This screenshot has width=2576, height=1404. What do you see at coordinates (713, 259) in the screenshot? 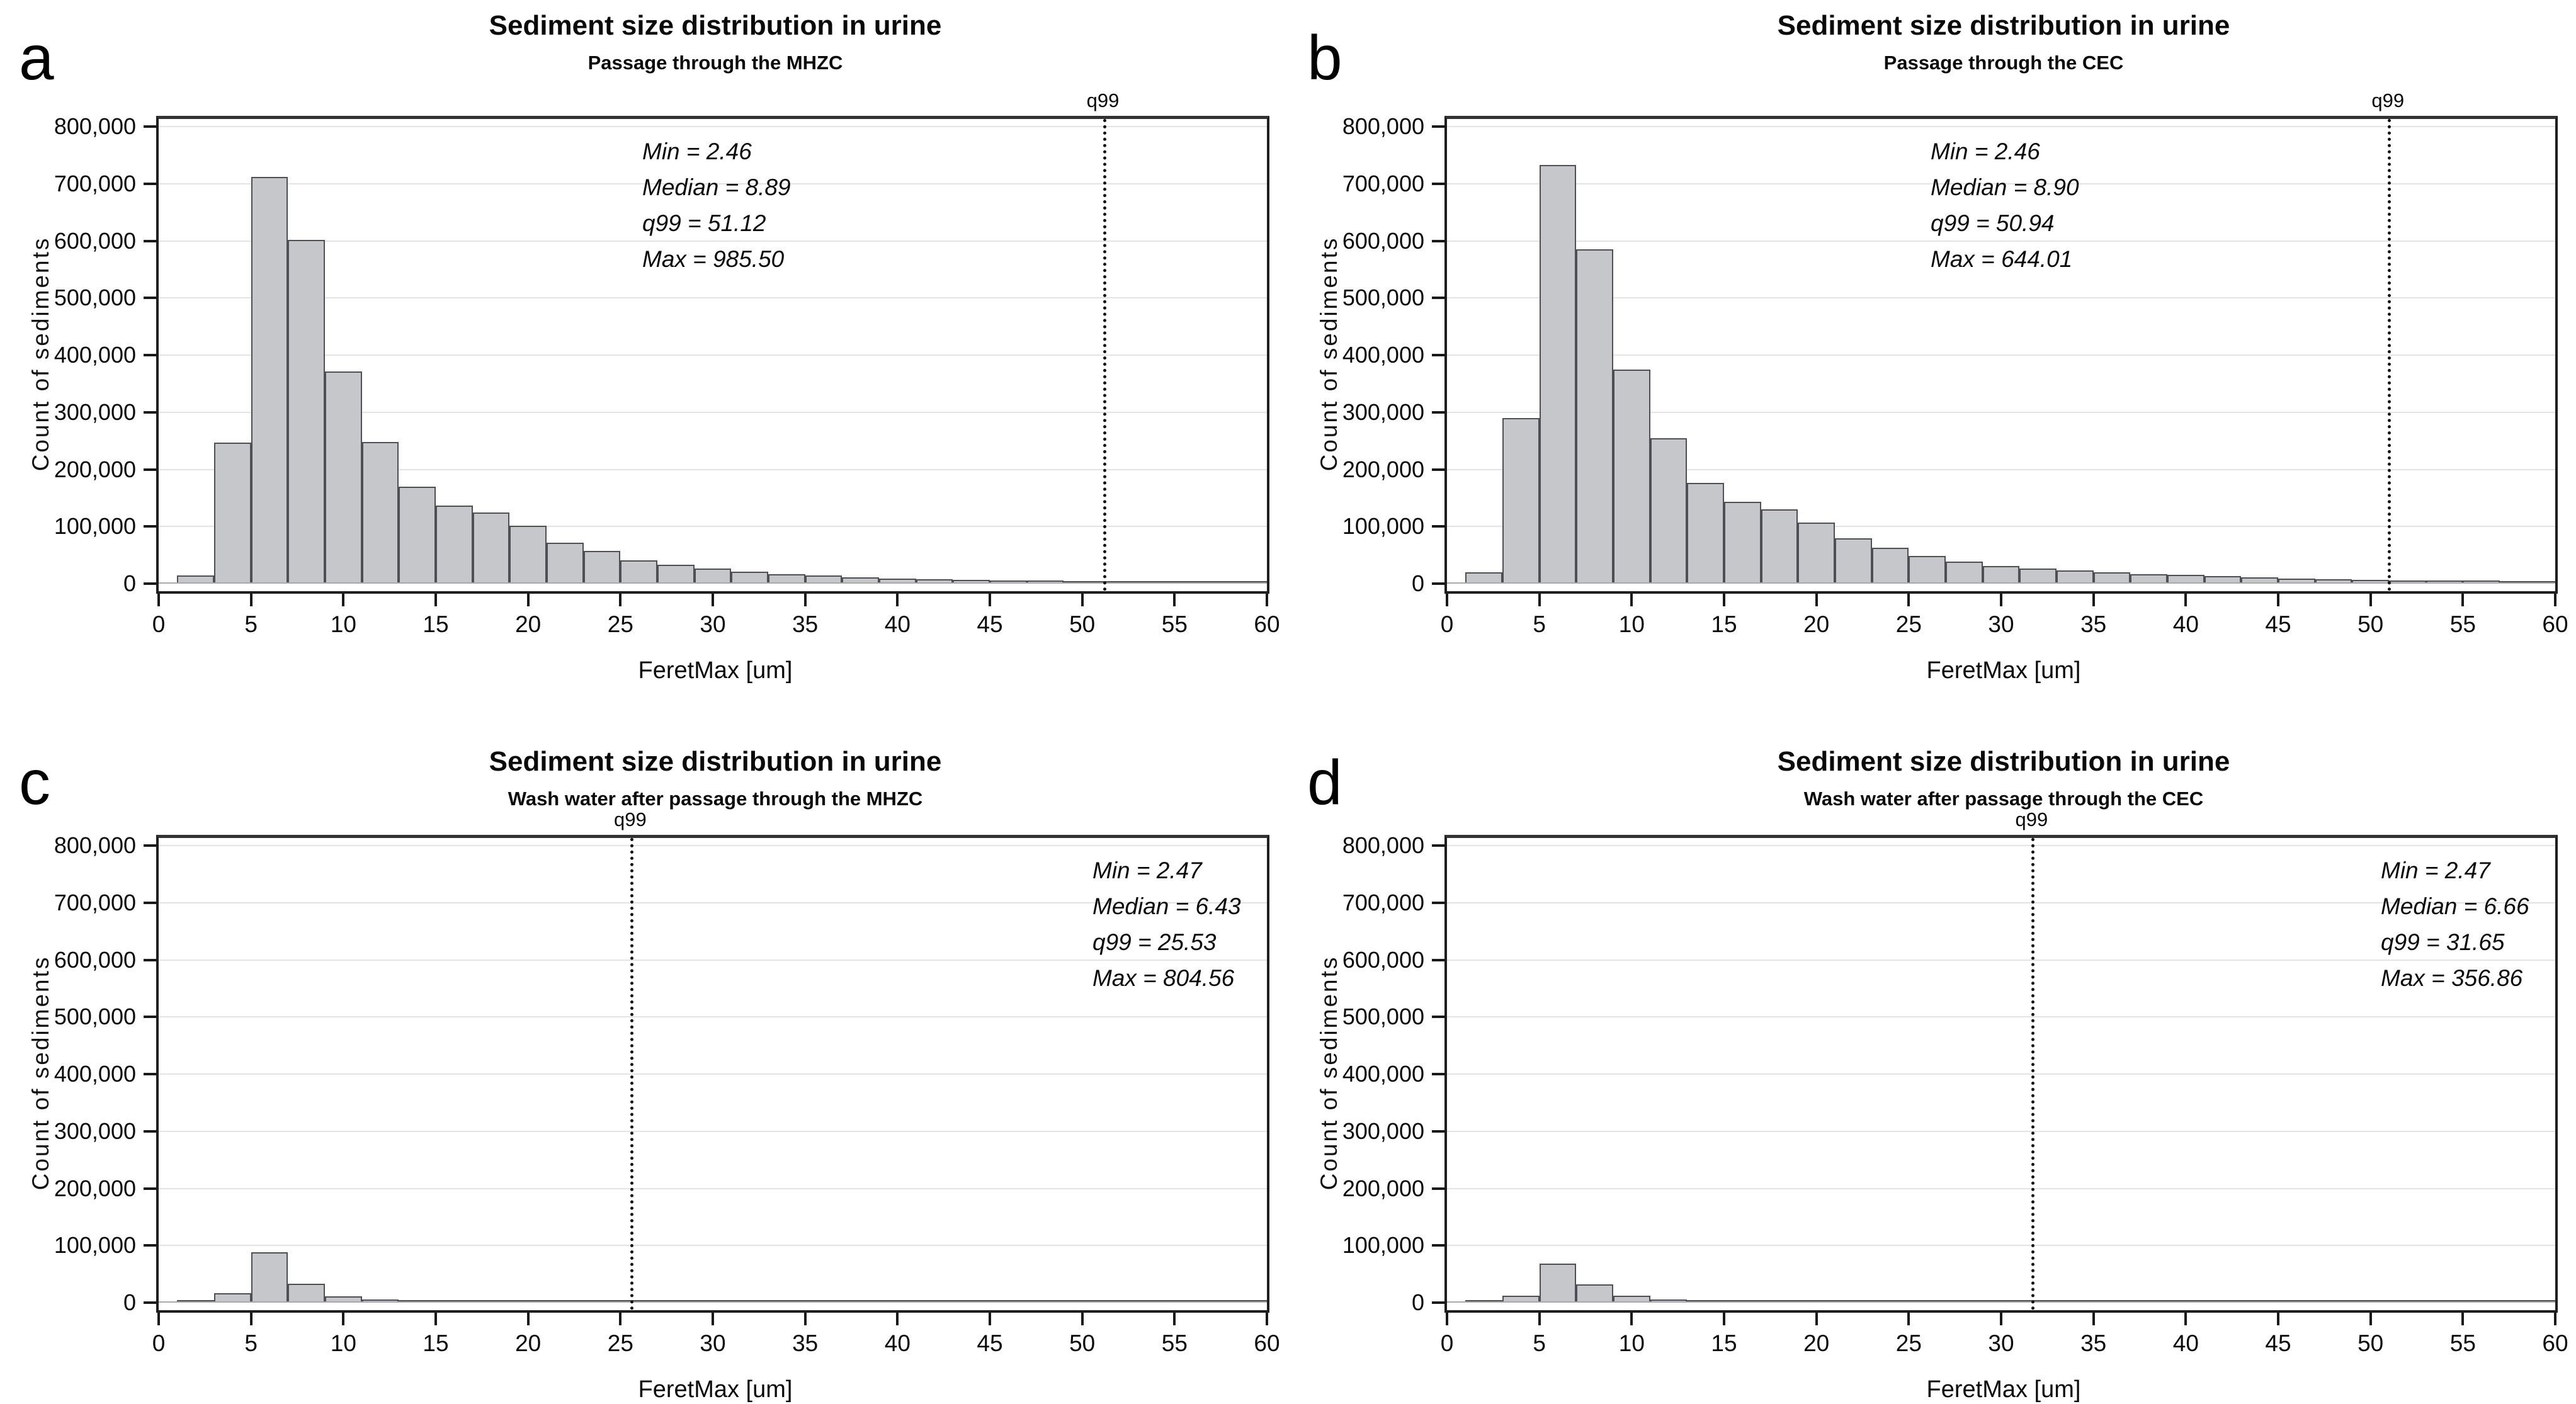
I see `stat-max: Max = 985.50` at bounding box center [713, 259].